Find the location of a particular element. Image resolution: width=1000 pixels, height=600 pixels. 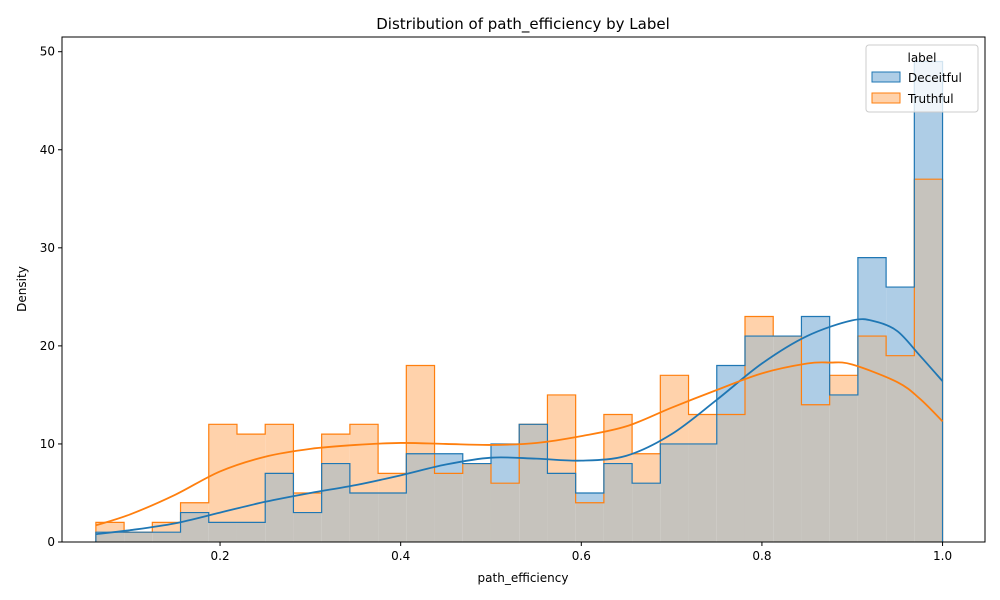

x-tick-label-2: 0.6 is located at coordinates (581, 556).